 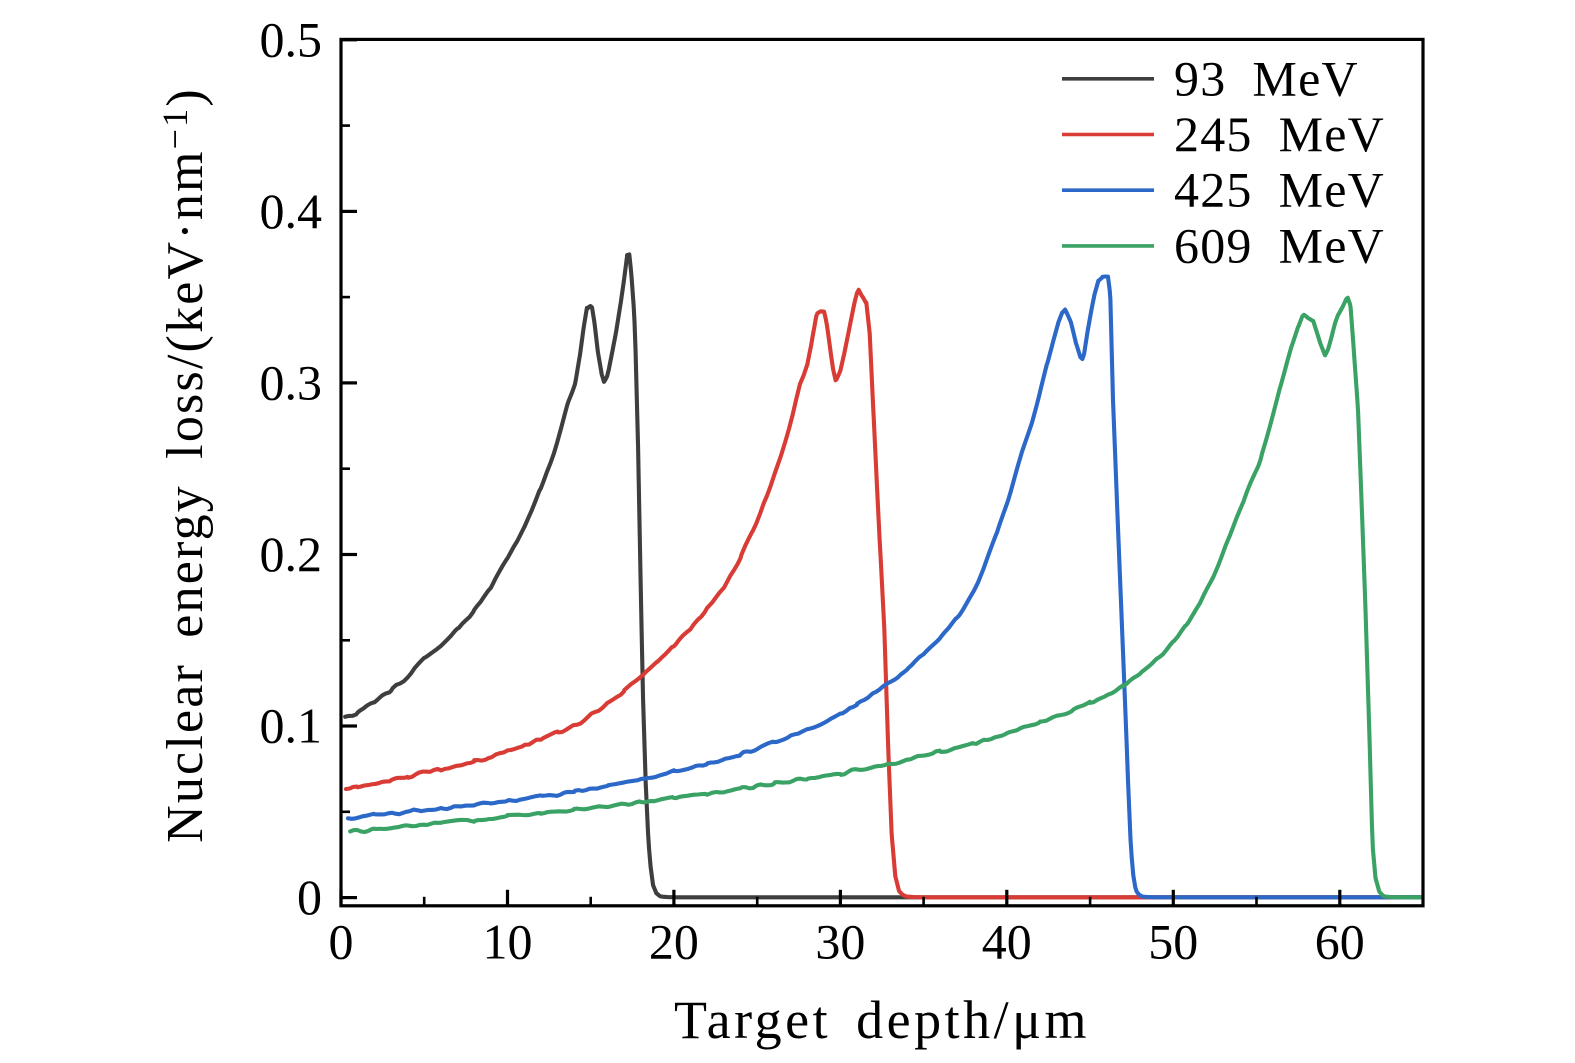 I want to click on svg-text: 0.2, so click(x=291, y=554).